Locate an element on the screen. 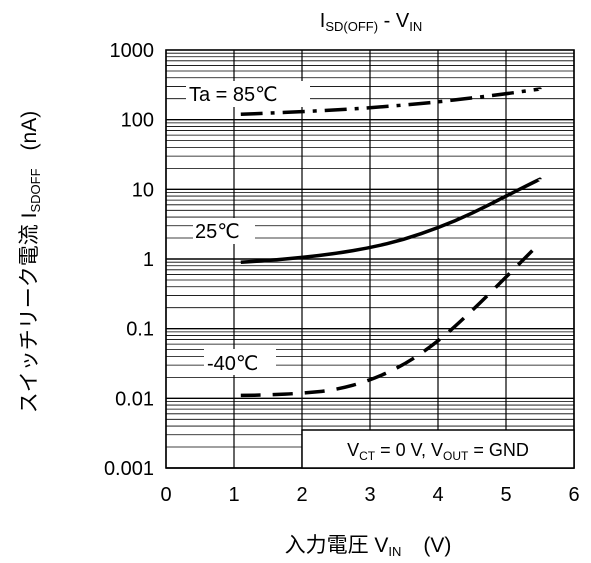 This screenshot has height=563, width=591. label-85c-box is located at coordinates (248, 94).